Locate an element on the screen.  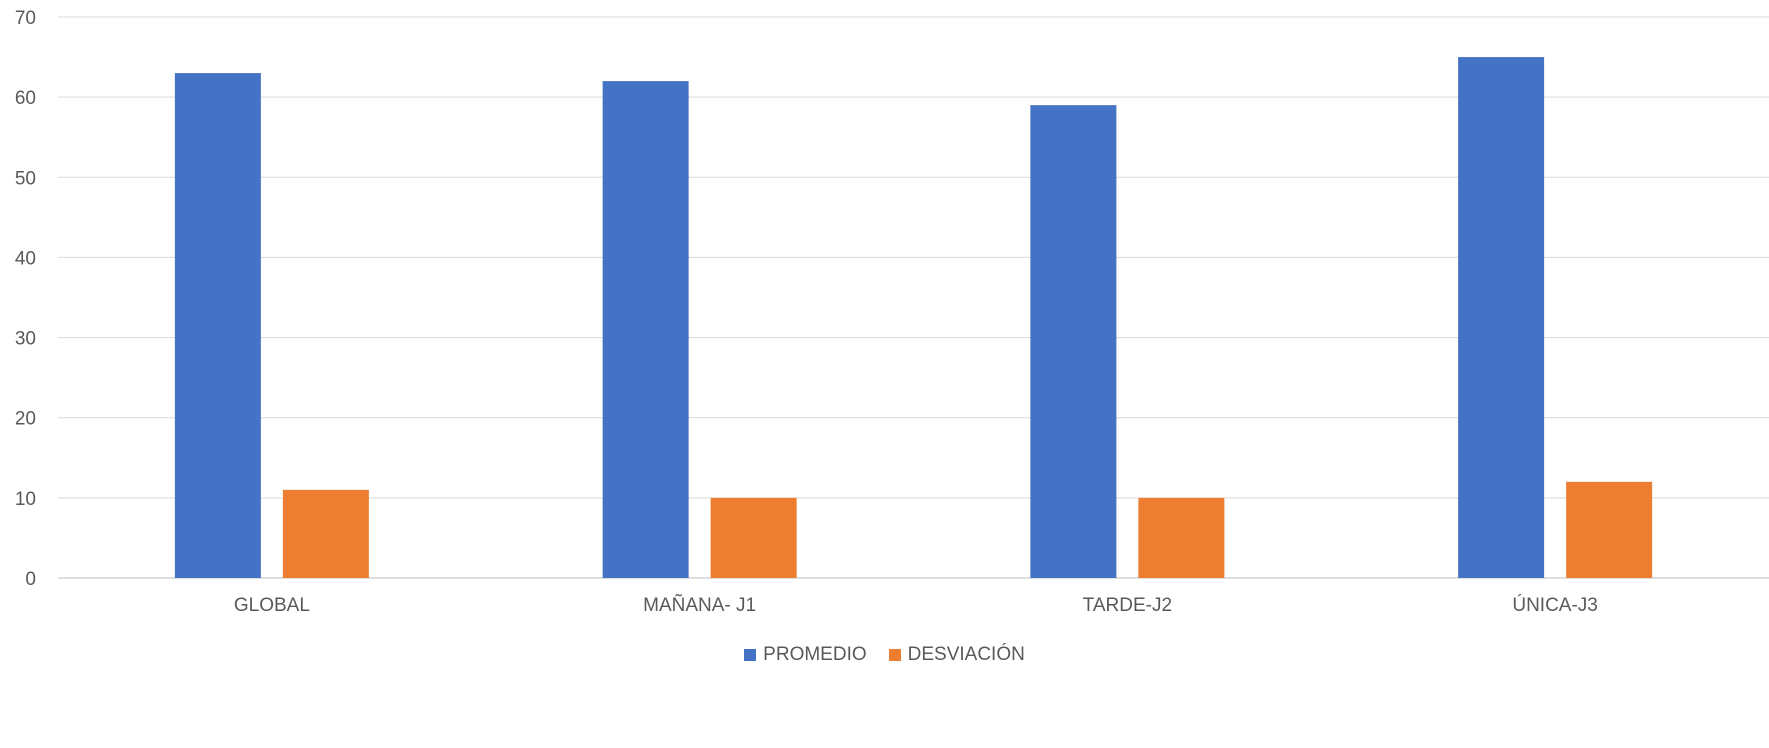
legend-swatch-desviacion is located at coordinates (894, 655).